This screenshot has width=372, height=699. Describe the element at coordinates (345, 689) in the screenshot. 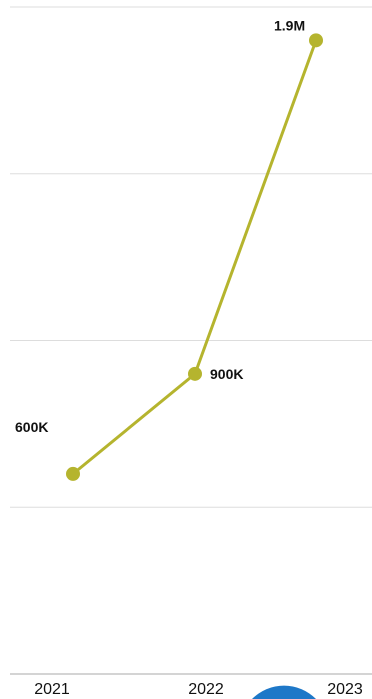

I see `x-tick-label: 2023` at that location.